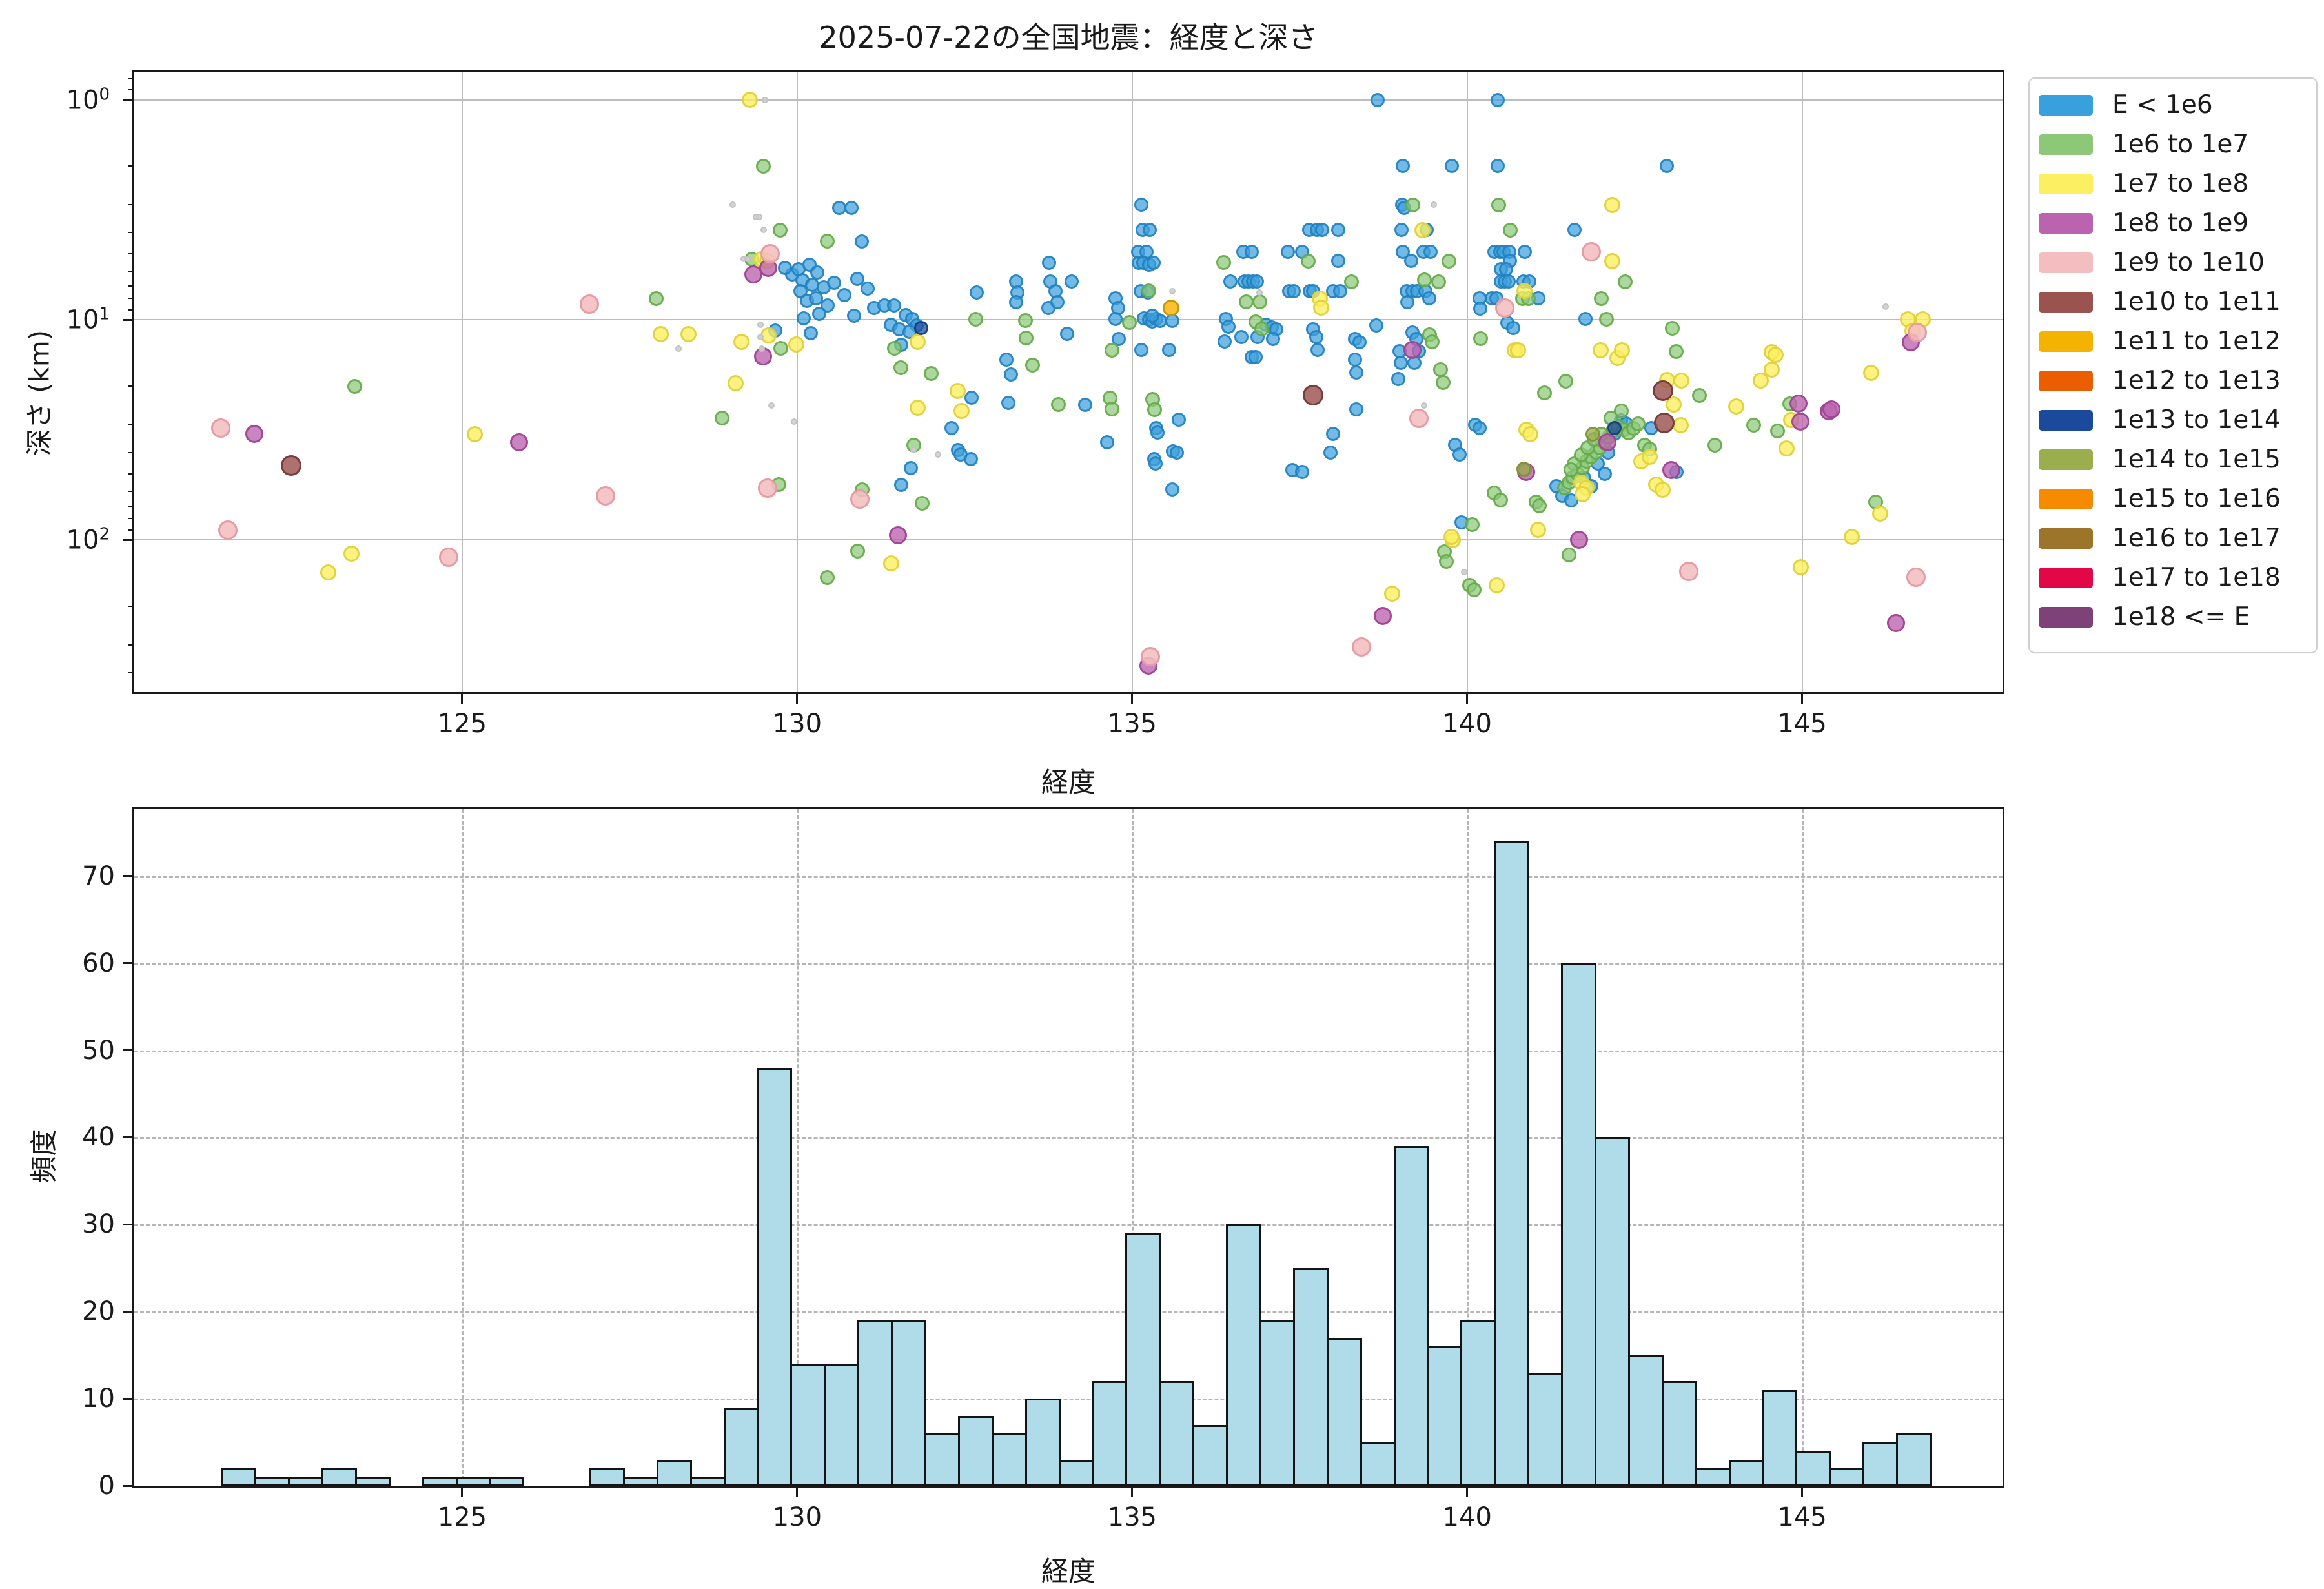 This screenshot has height=1589, width=2324. I want to click on histogram-x-axis-label: 経度, so click(1068, 1571).